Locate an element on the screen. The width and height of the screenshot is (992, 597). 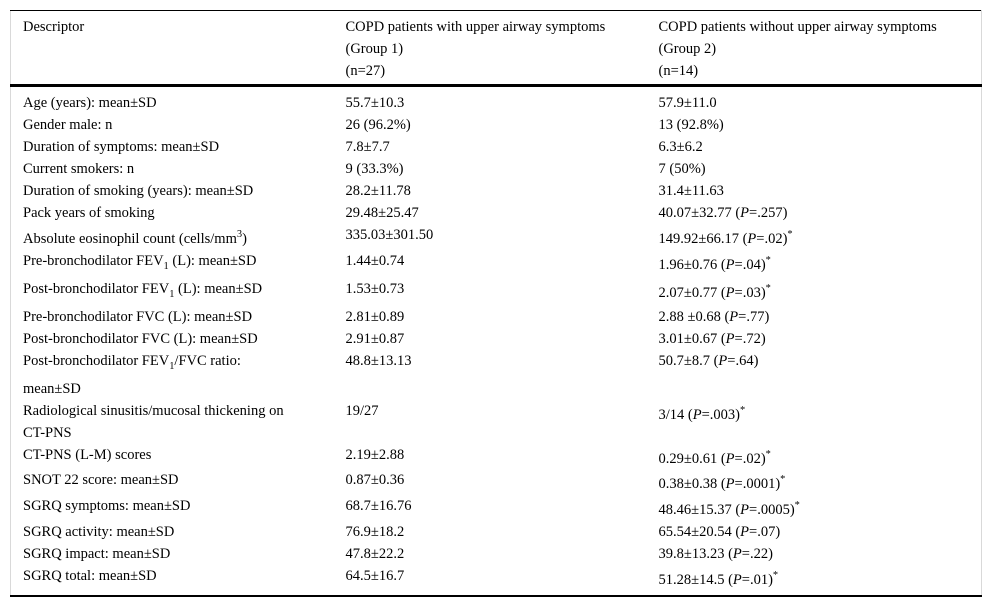
descriptor-cell: SNOT 22 score: mean±SD is located at coordinates (101, 480).